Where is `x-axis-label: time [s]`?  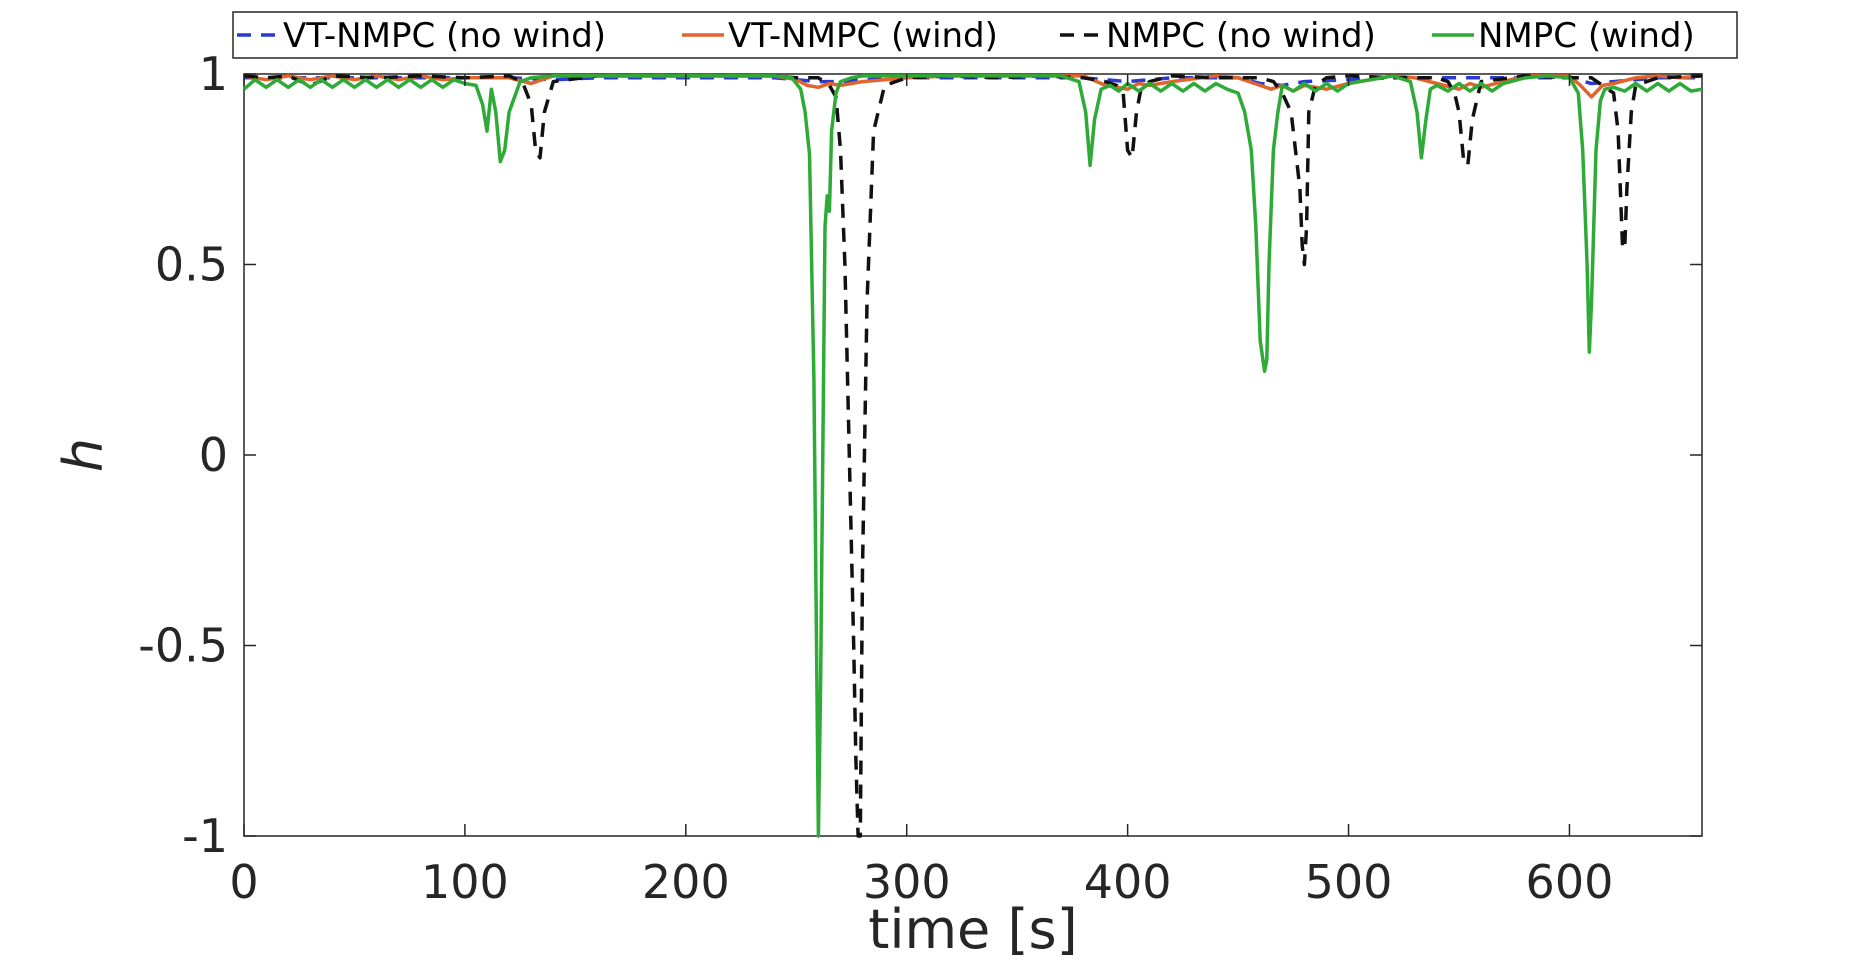
x-axis-label: time [s] is located at coordinates (972, 929).